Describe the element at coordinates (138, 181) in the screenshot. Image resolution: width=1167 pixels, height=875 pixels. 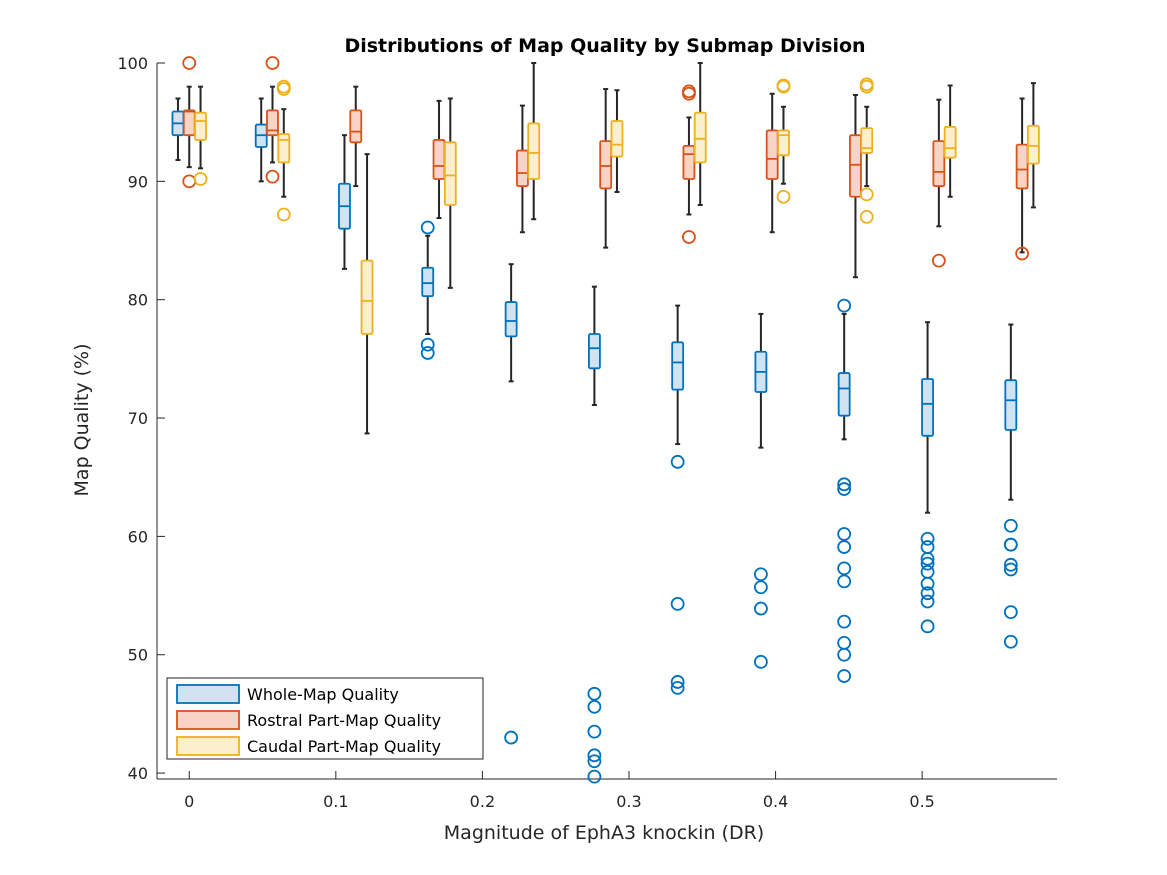
I see `y-tick-label: 90` at that location.